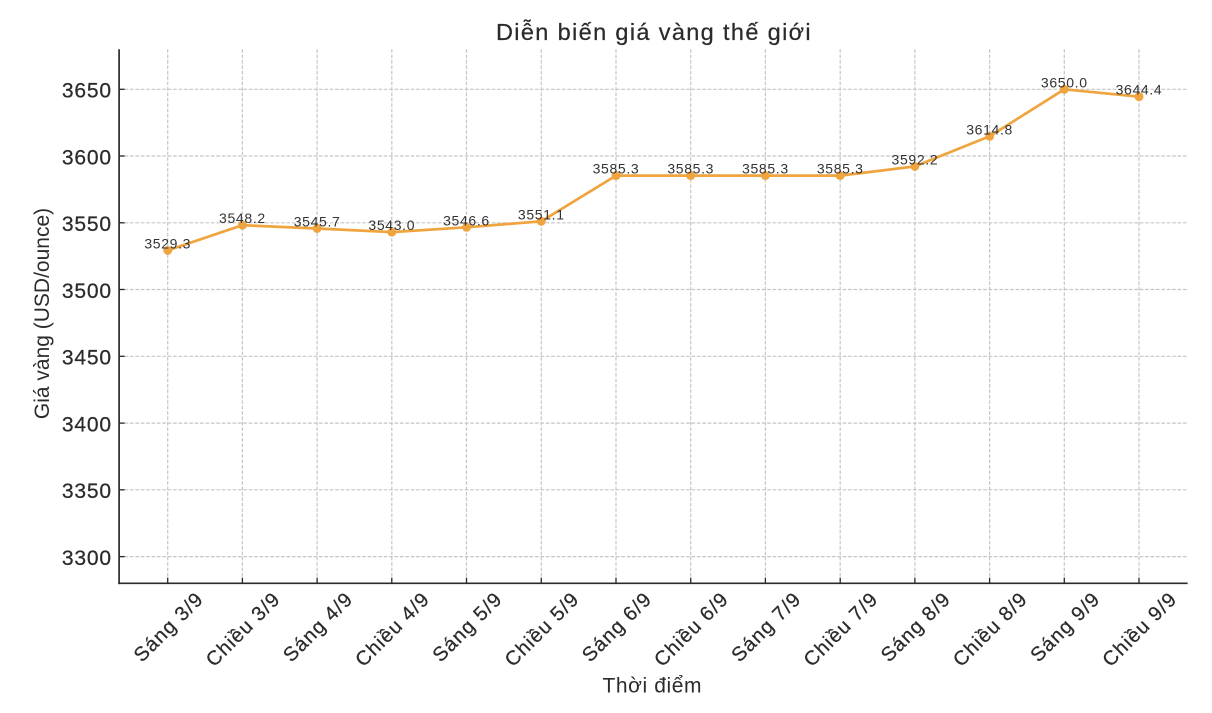 Image resolution: width=1212 pixels, height=713 pixels. Describe the element at coordinates (654, 32) in the screenshot. I see `svg-text: Diễn biến giá vàng thế giới` at that location.